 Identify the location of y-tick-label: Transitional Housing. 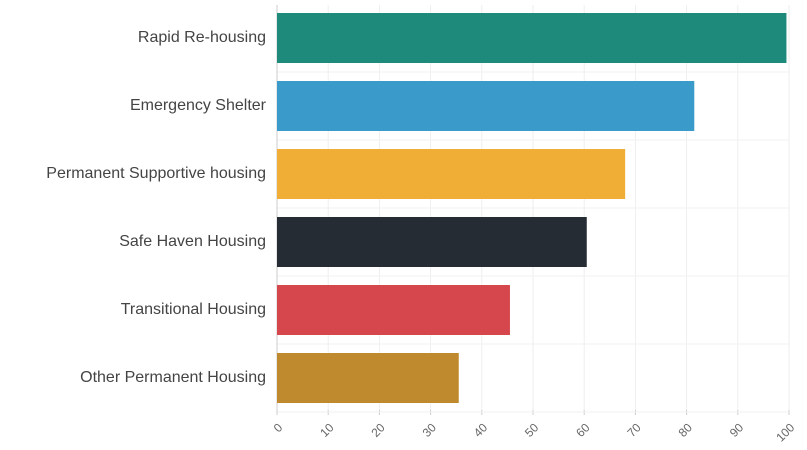
(193, 309).